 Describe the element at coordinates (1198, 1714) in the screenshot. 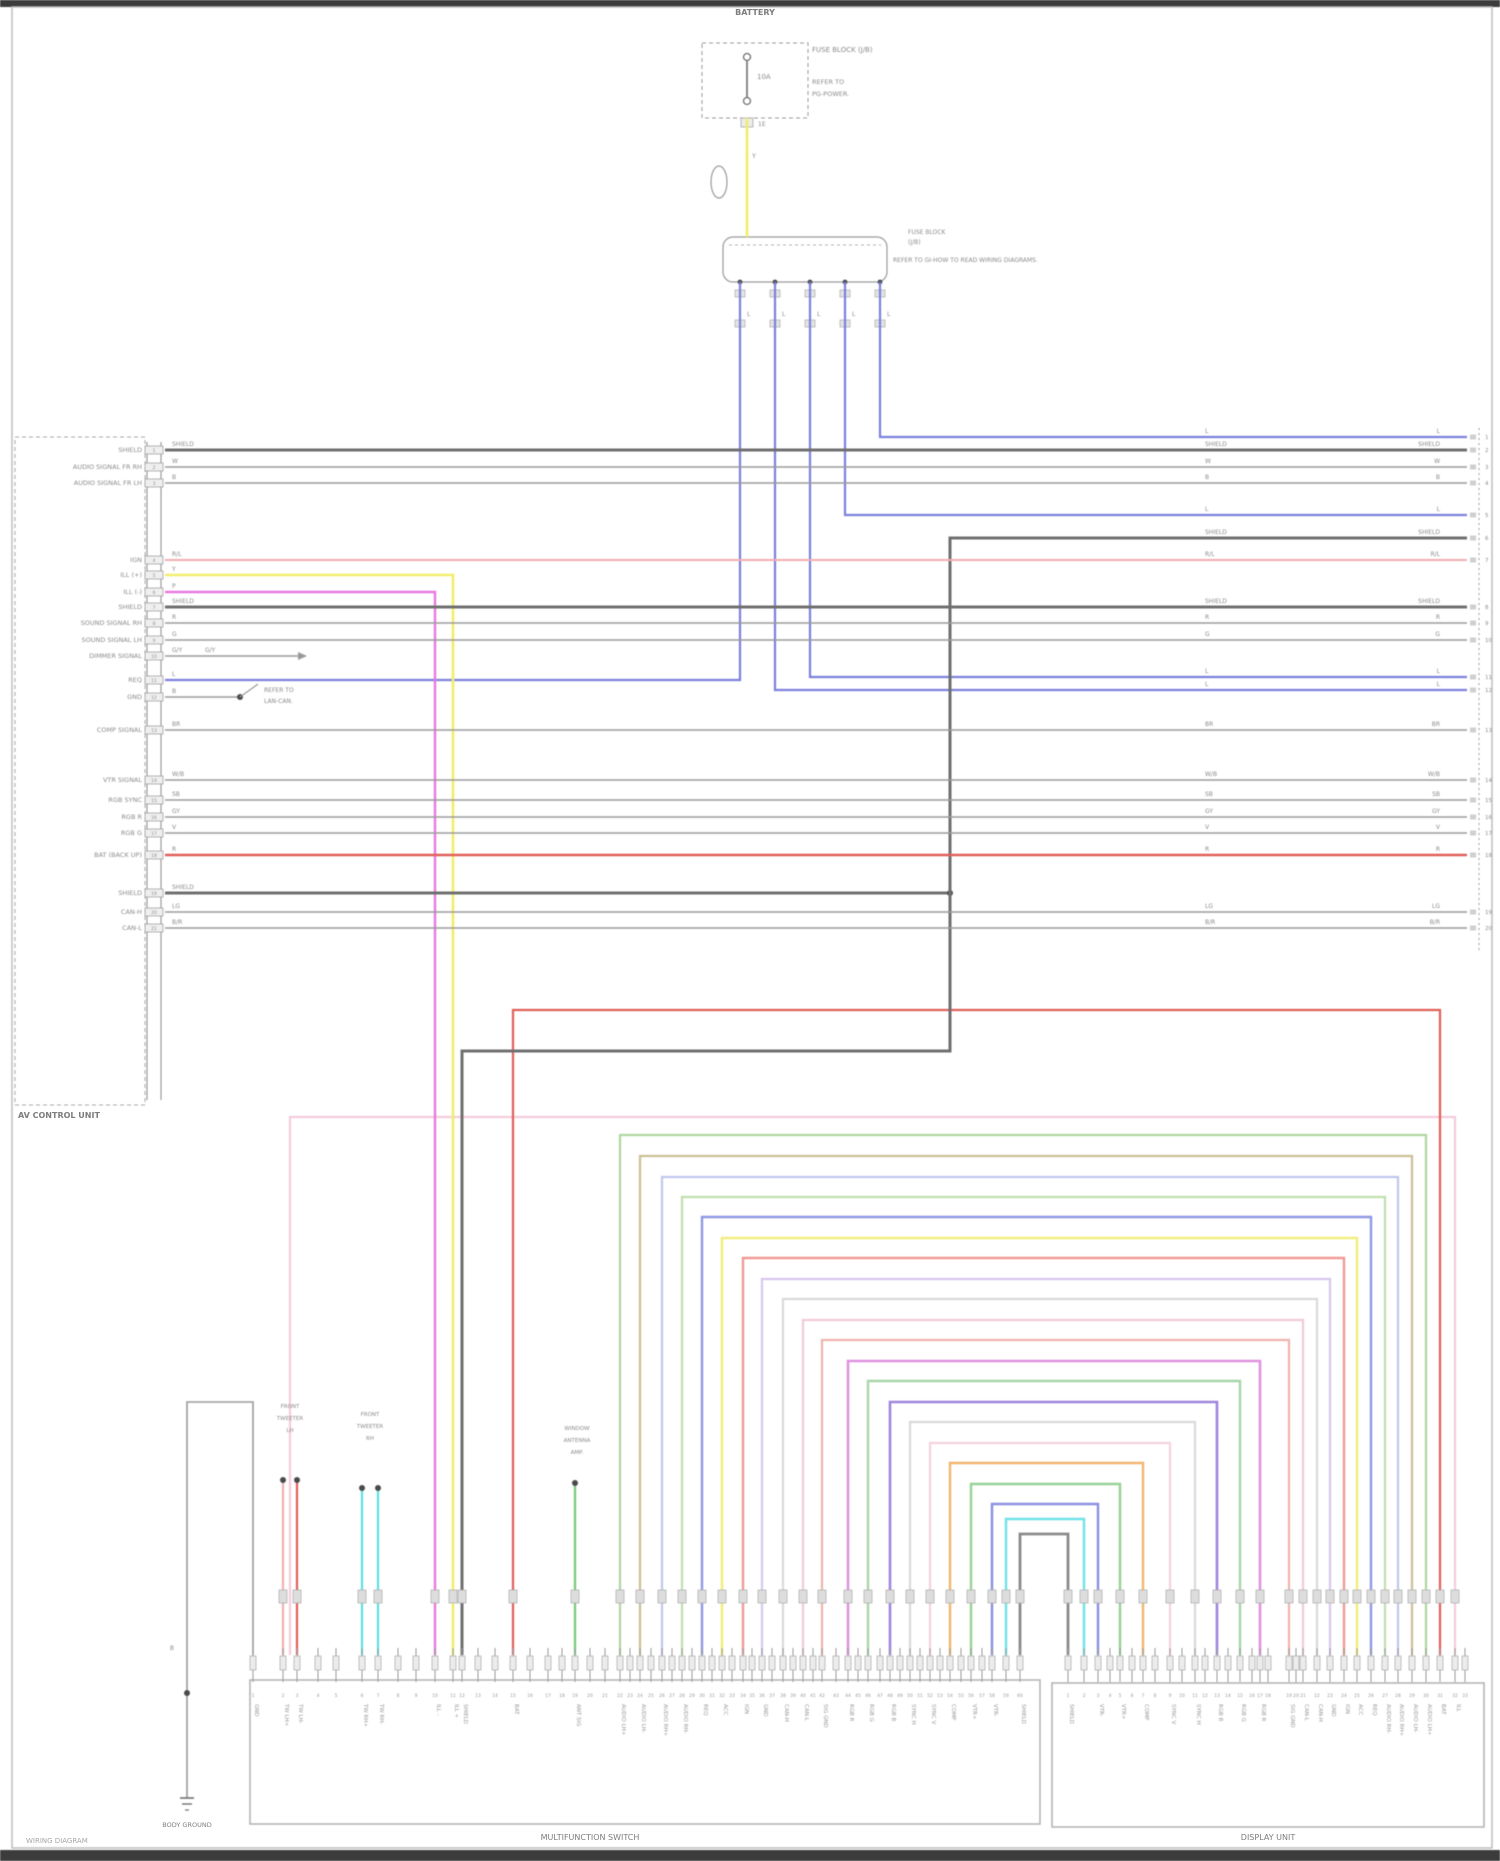

I see `svg-text: SYNC H` at that location.